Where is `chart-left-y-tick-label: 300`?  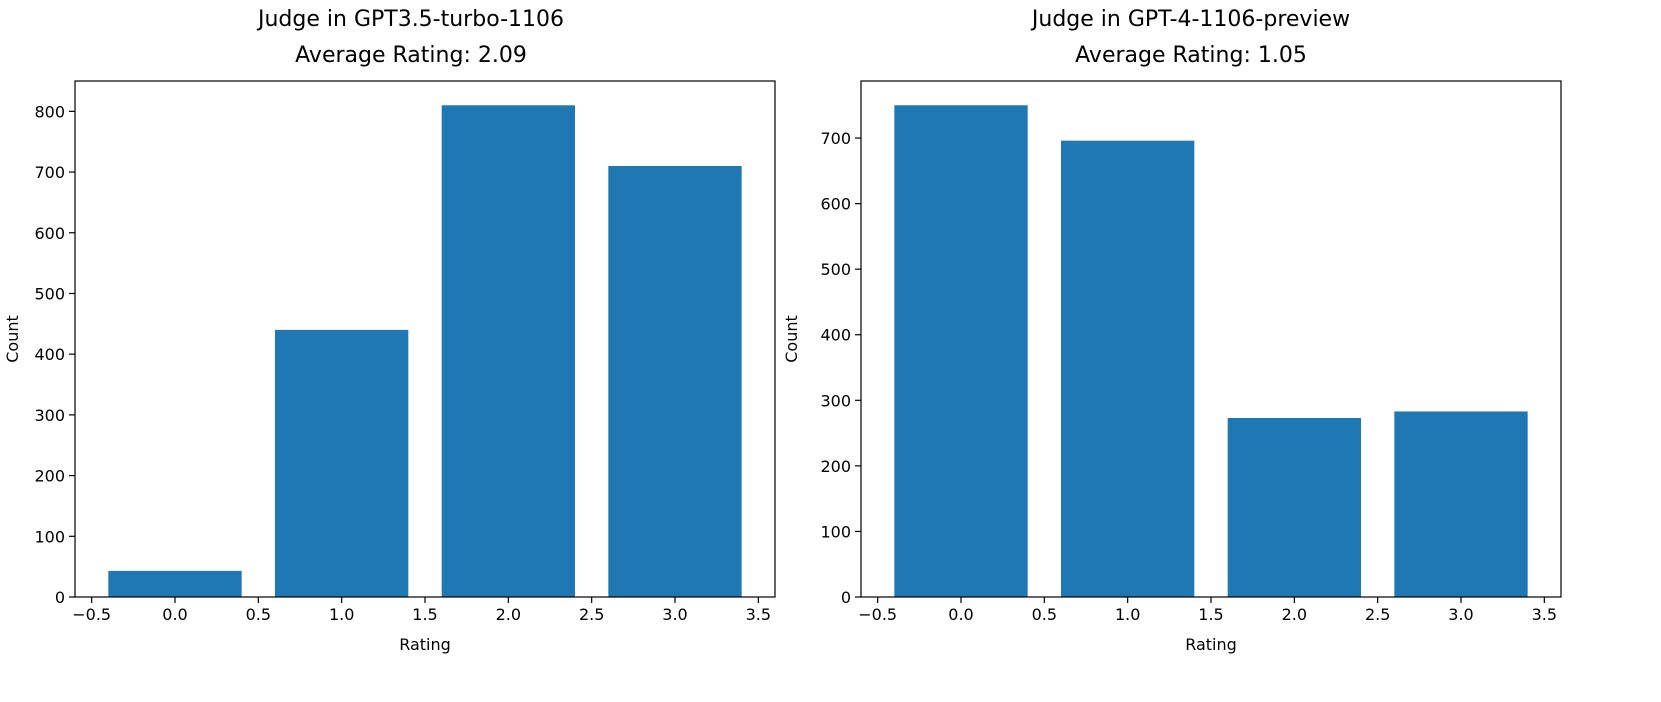 chart-left-y-tick-label: 300 is located at coordinates (49, 415).